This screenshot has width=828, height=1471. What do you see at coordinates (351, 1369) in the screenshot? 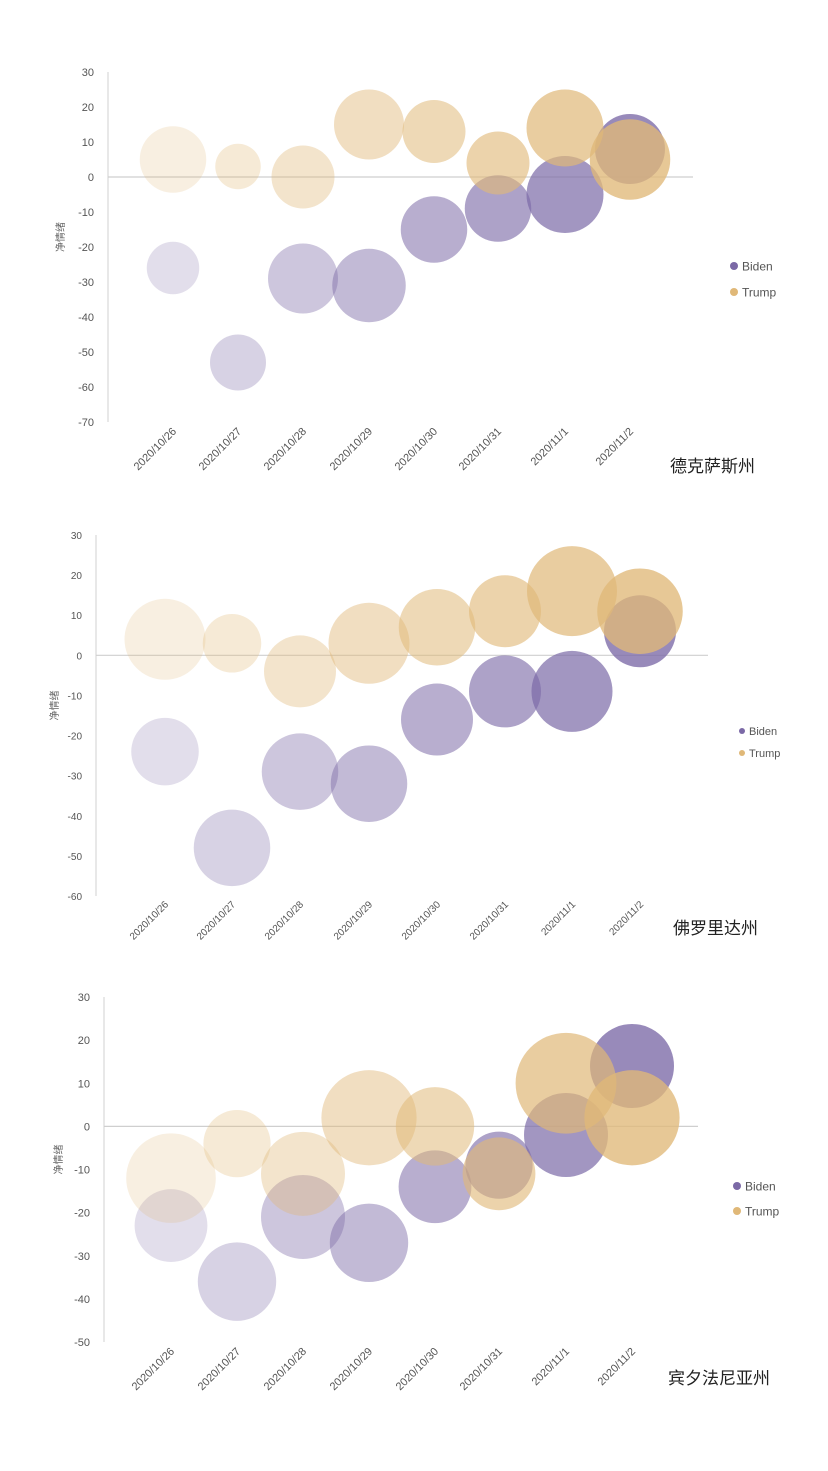
I see `x-tick-label: 2020/10/29` at bounding box center [351, 1369].